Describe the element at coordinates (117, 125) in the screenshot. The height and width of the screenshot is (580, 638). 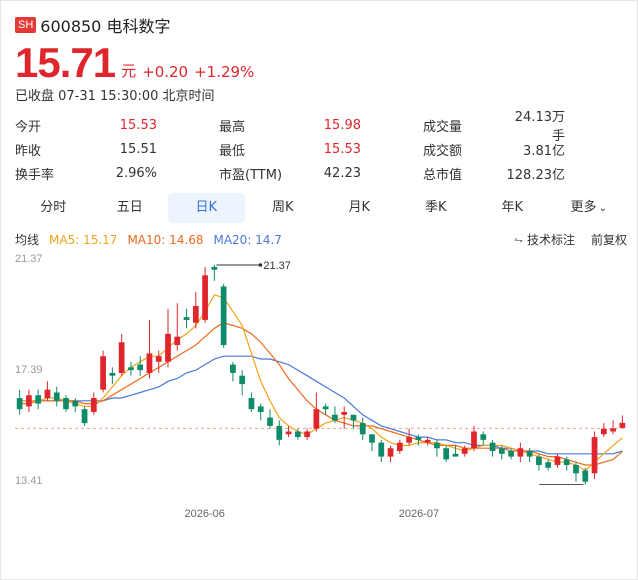
I see `stat-open: 今开 15.53` at that location.